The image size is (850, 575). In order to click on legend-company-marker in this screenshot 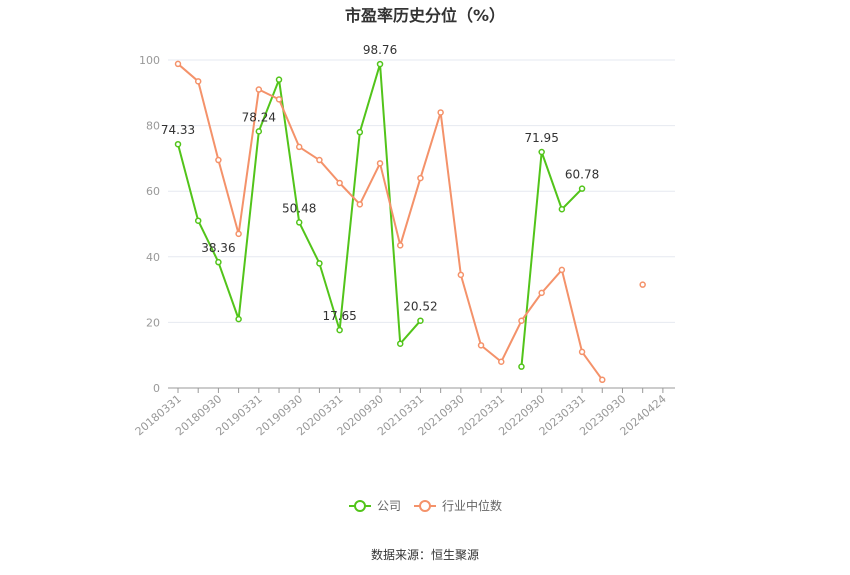, I will do `click(360, 506)`.